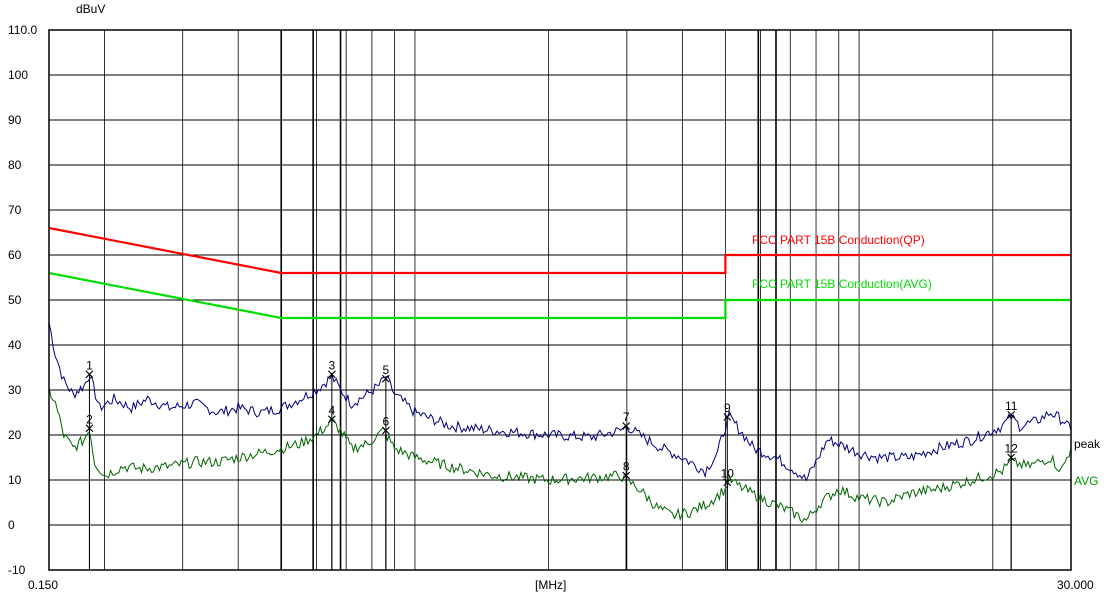  I want to click on marker-label: 11, so click(1011, 406).